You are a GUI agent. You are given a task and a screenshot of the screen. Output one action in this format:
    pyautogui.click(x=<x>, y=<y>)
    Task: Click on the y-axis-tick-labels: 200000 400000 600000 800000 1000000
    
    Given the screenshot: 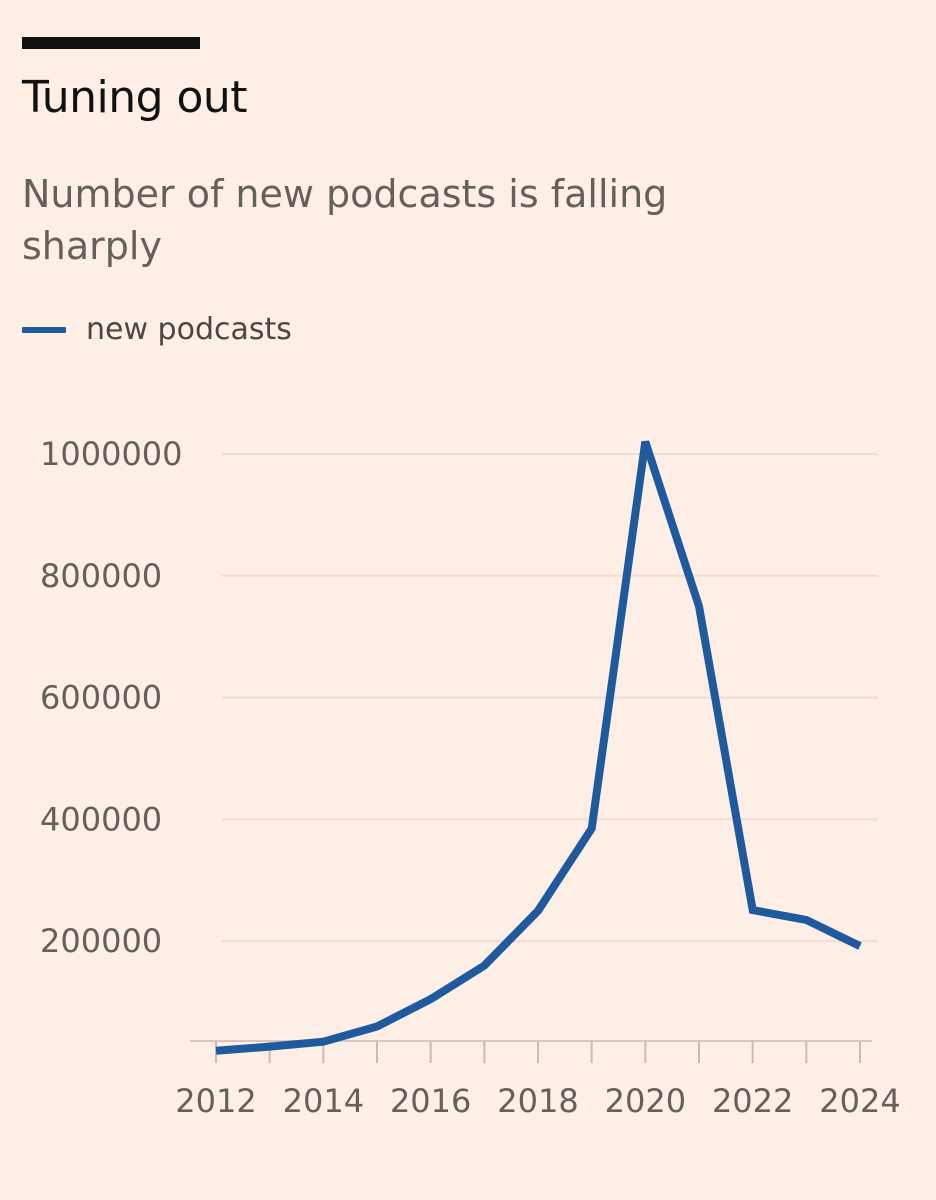 What is the action you would take?
    pyautogui.click(x=111, y=697)
    